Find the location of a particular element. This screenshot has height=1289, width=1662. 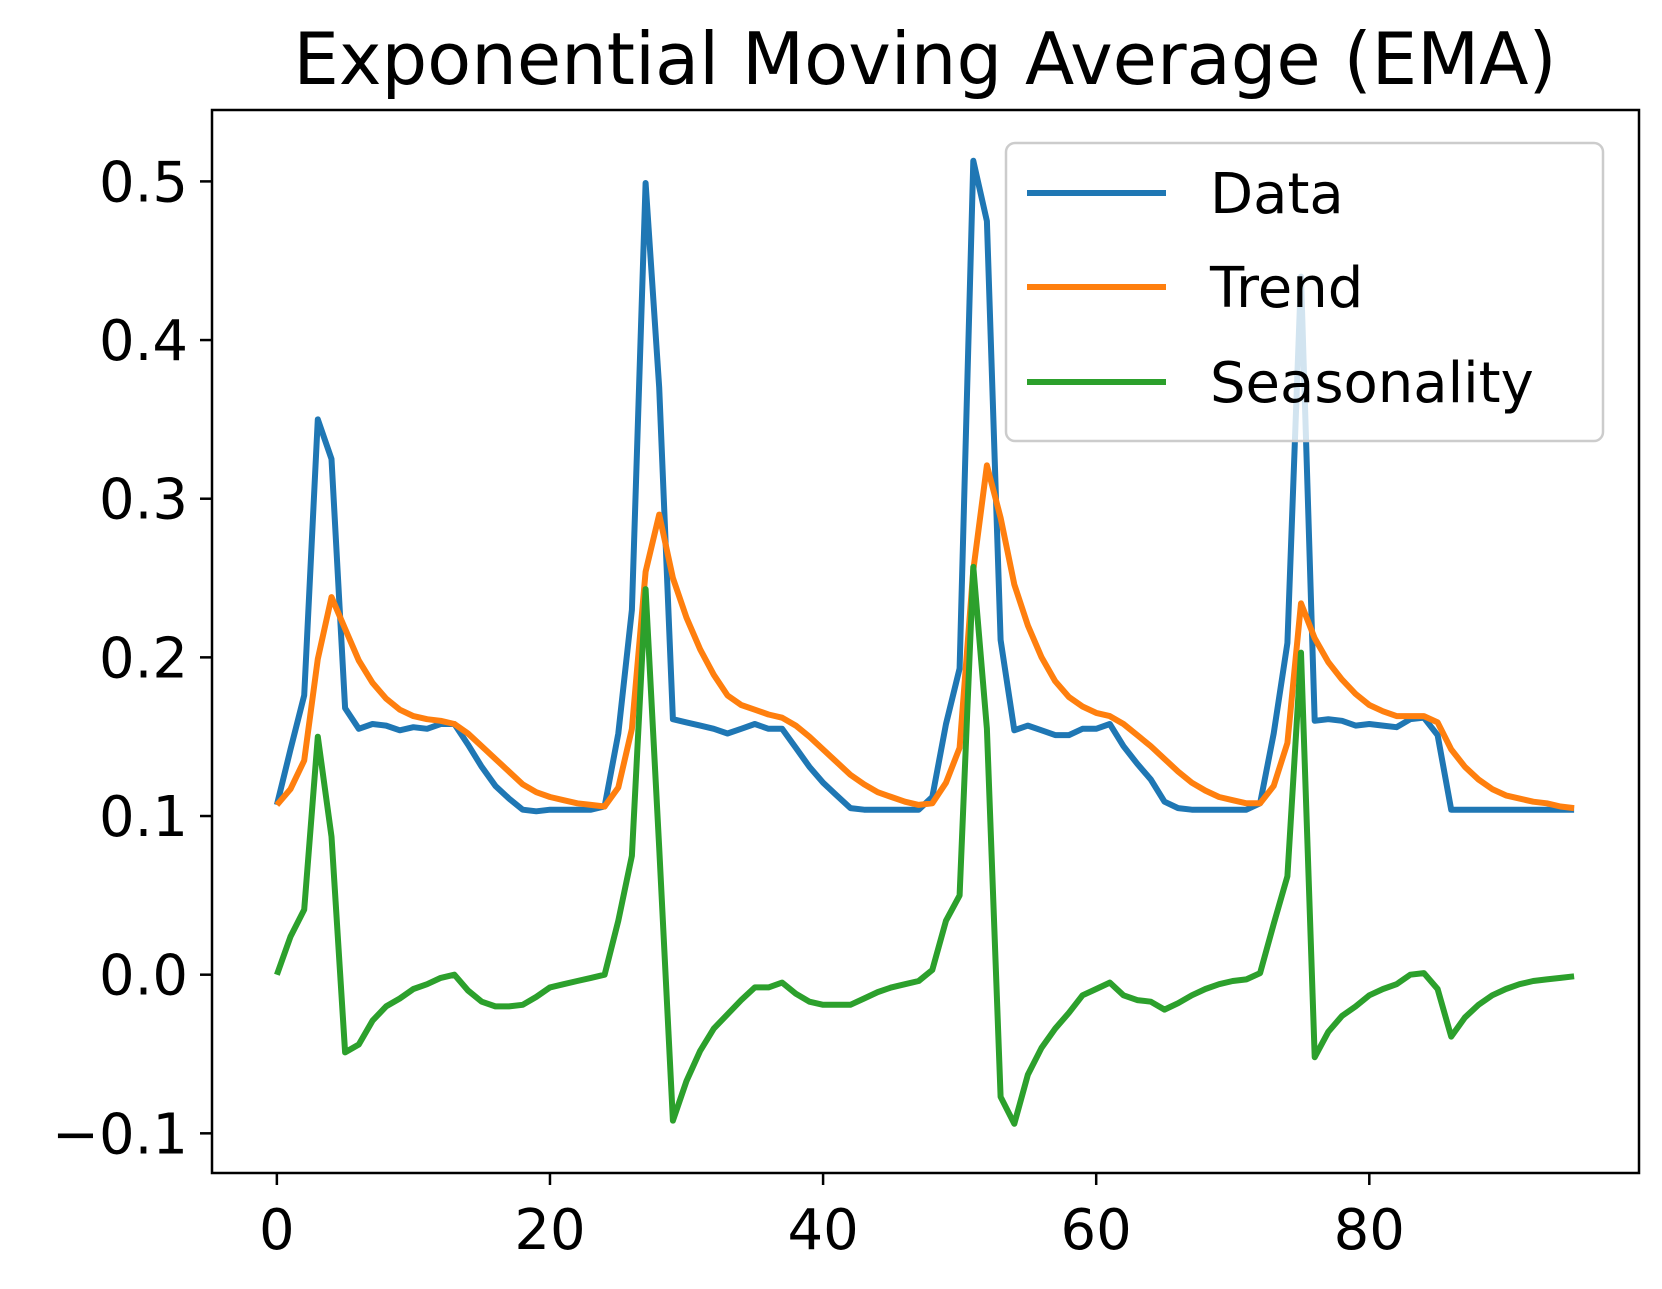

x-axis: 0 20 40 60 80 is located at coordinates (832, 1218).